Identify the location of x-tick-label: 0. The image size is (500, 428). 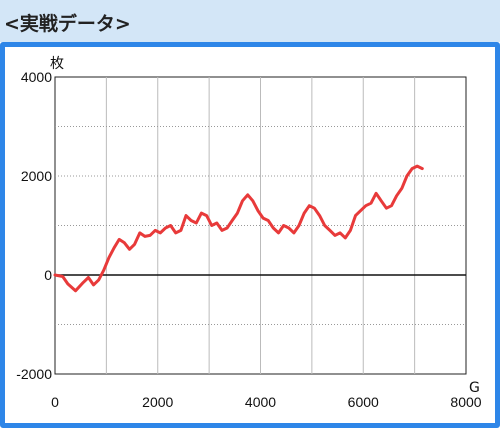
(55, 402).